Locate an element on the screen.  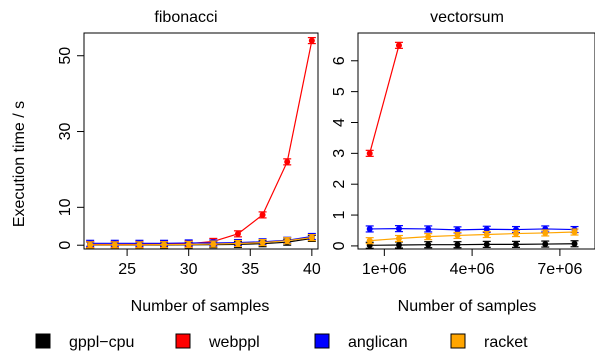
legend-label-racket: racket is located at coordinates (506, 342).